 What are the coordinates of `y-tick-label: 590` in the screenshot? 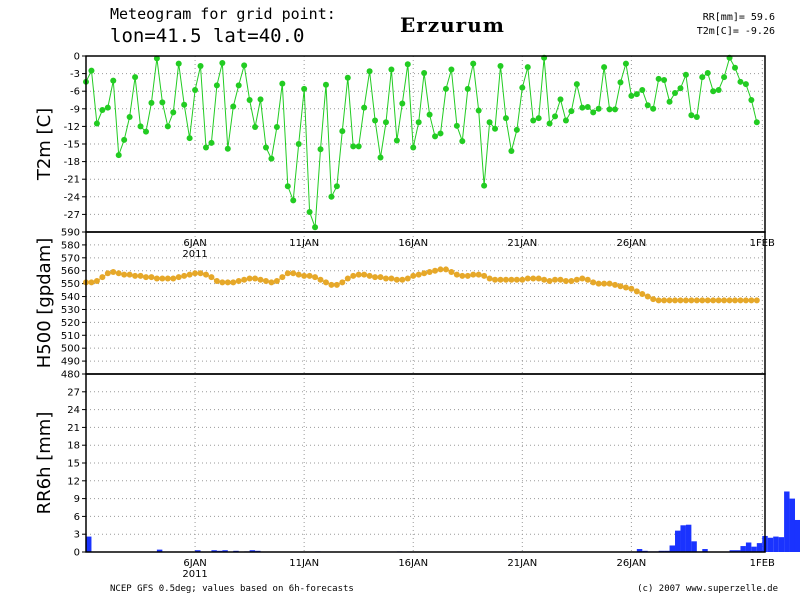 It's located at (70, 233).